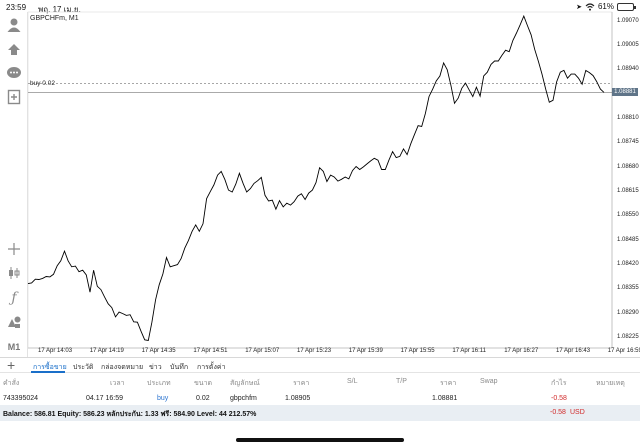 The height and width of the screenshot is (447, 640). Describe the element at coordinates (211, 367) in the screenshot. I see `tab-settings: การตั้งค่า` at that location.